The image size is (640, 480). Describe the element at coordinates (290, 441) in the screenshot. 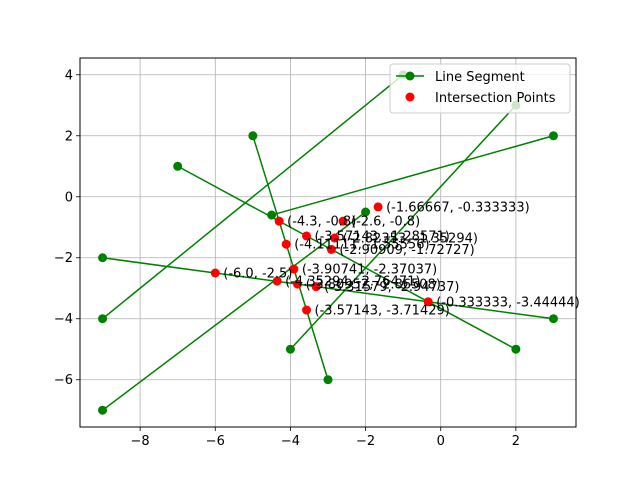

I see `x-tick-label: −4` at that location.